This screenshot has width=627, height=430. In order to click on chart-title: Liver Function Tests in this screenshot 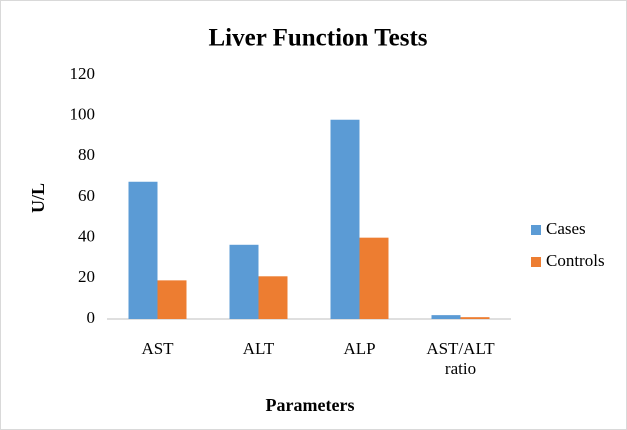, I will do `click(317, 38)`.